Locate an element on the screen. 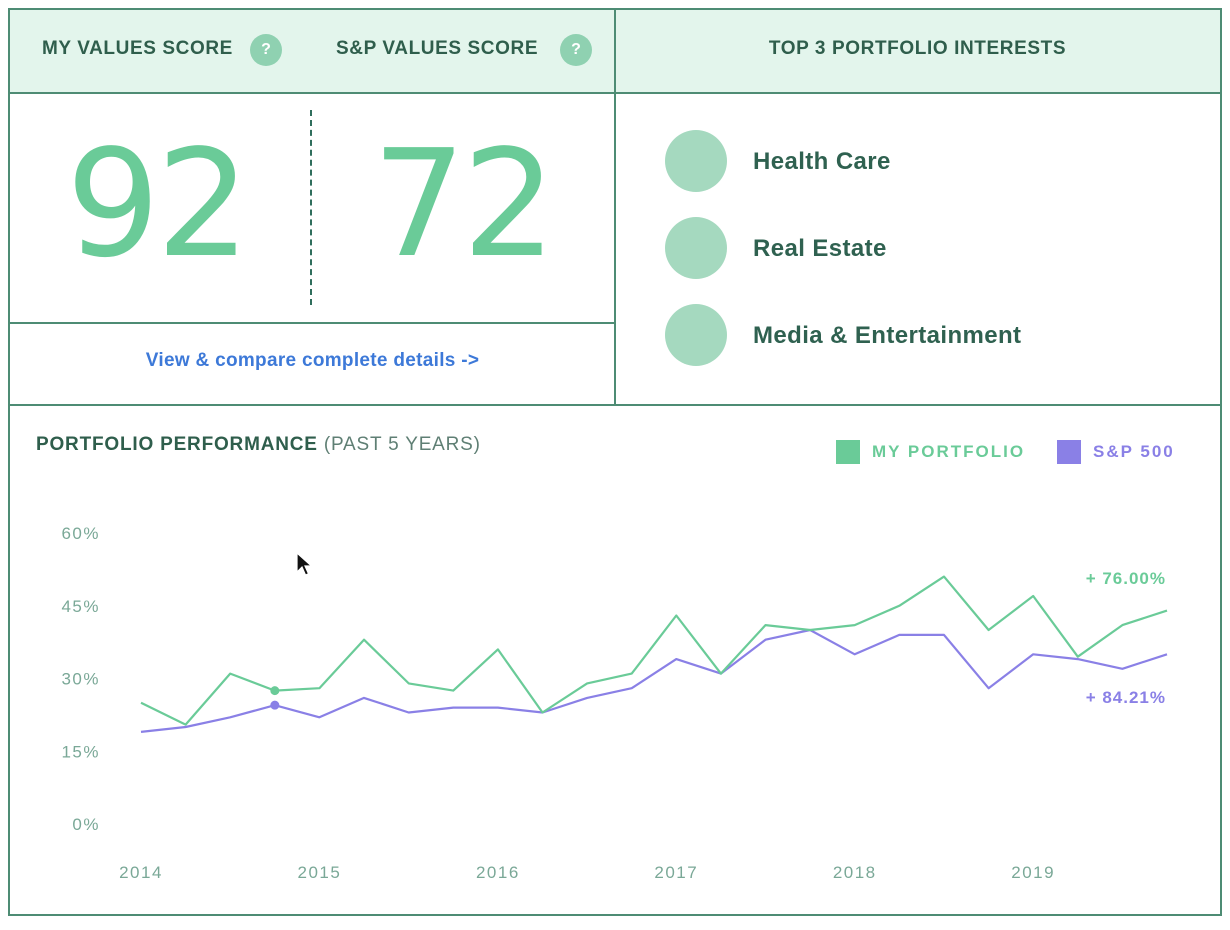 Image resolution: width=1230 pixels, height=930 pixels. interest-label: Real Estate is located at coordinates (820, 248).